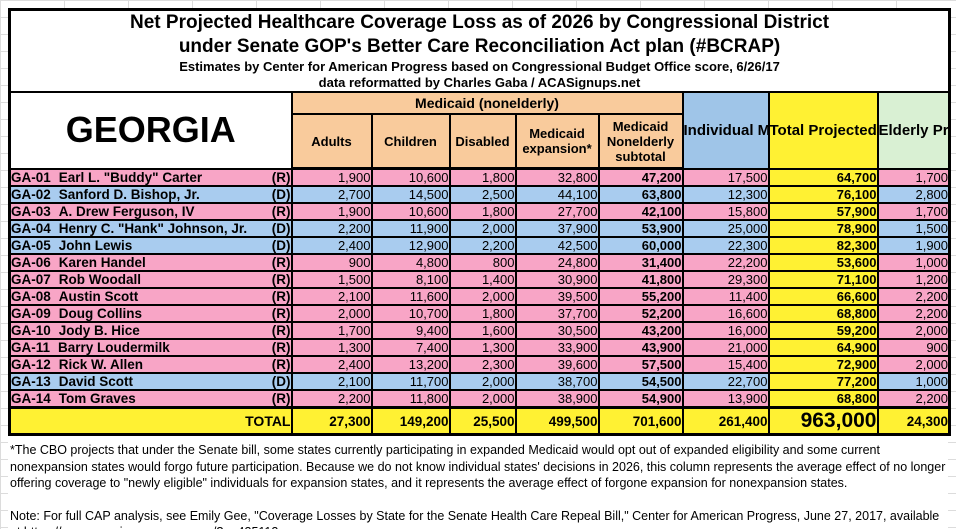 The width and height of the screenshot is (956, 529). What do you see at coordinates (725, 364) in the screenshot?
I see `individual-market-cell: 15,400` at bounding box center [725, 364].